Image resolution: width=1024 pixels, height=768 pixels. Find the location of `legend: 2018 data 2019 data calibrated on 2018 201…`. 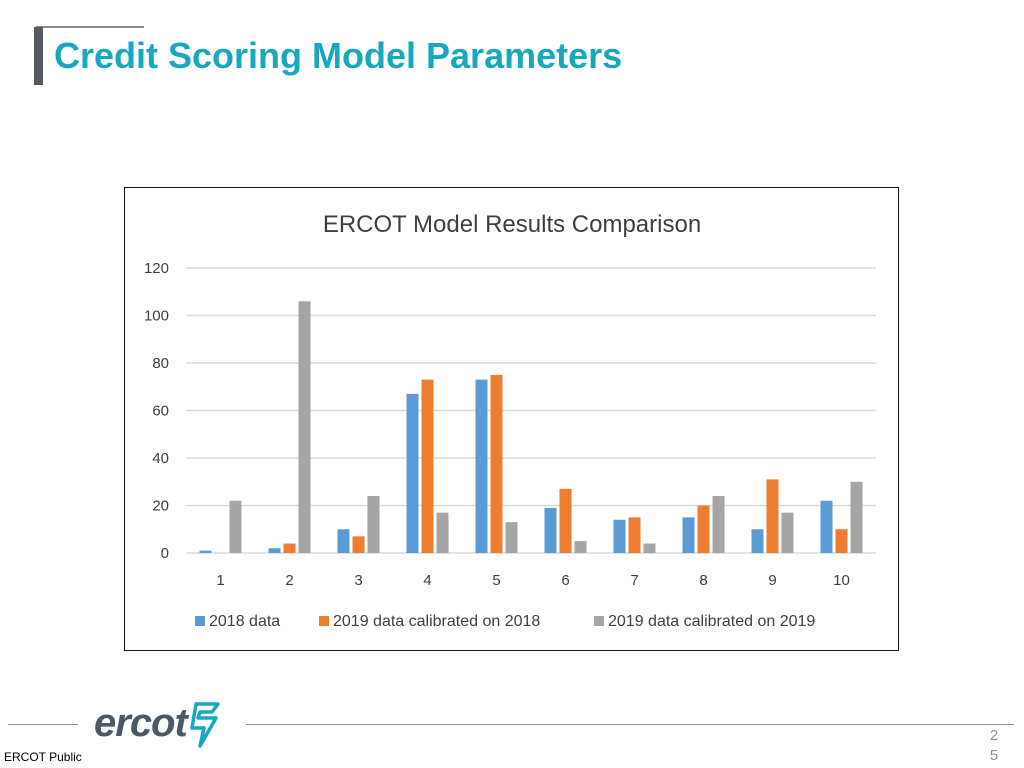

legend: 2018 data 2019 data calibrated on 2018 201… is located at coordinates (505, 621).